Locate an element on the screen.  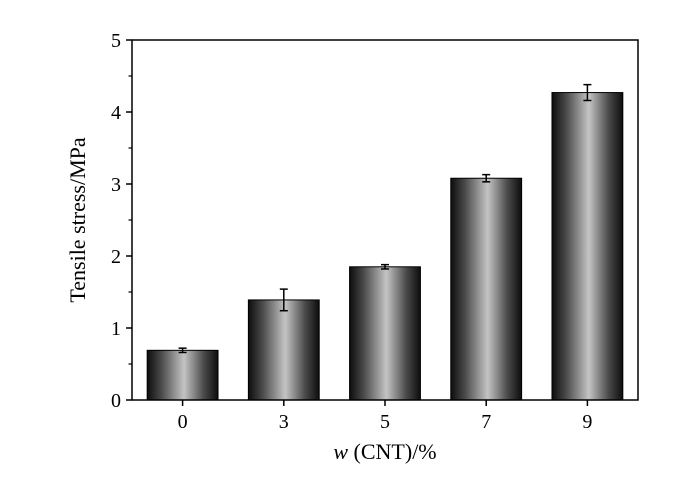
x-tick-label-3: 3 is located at coordinates (284, 422).